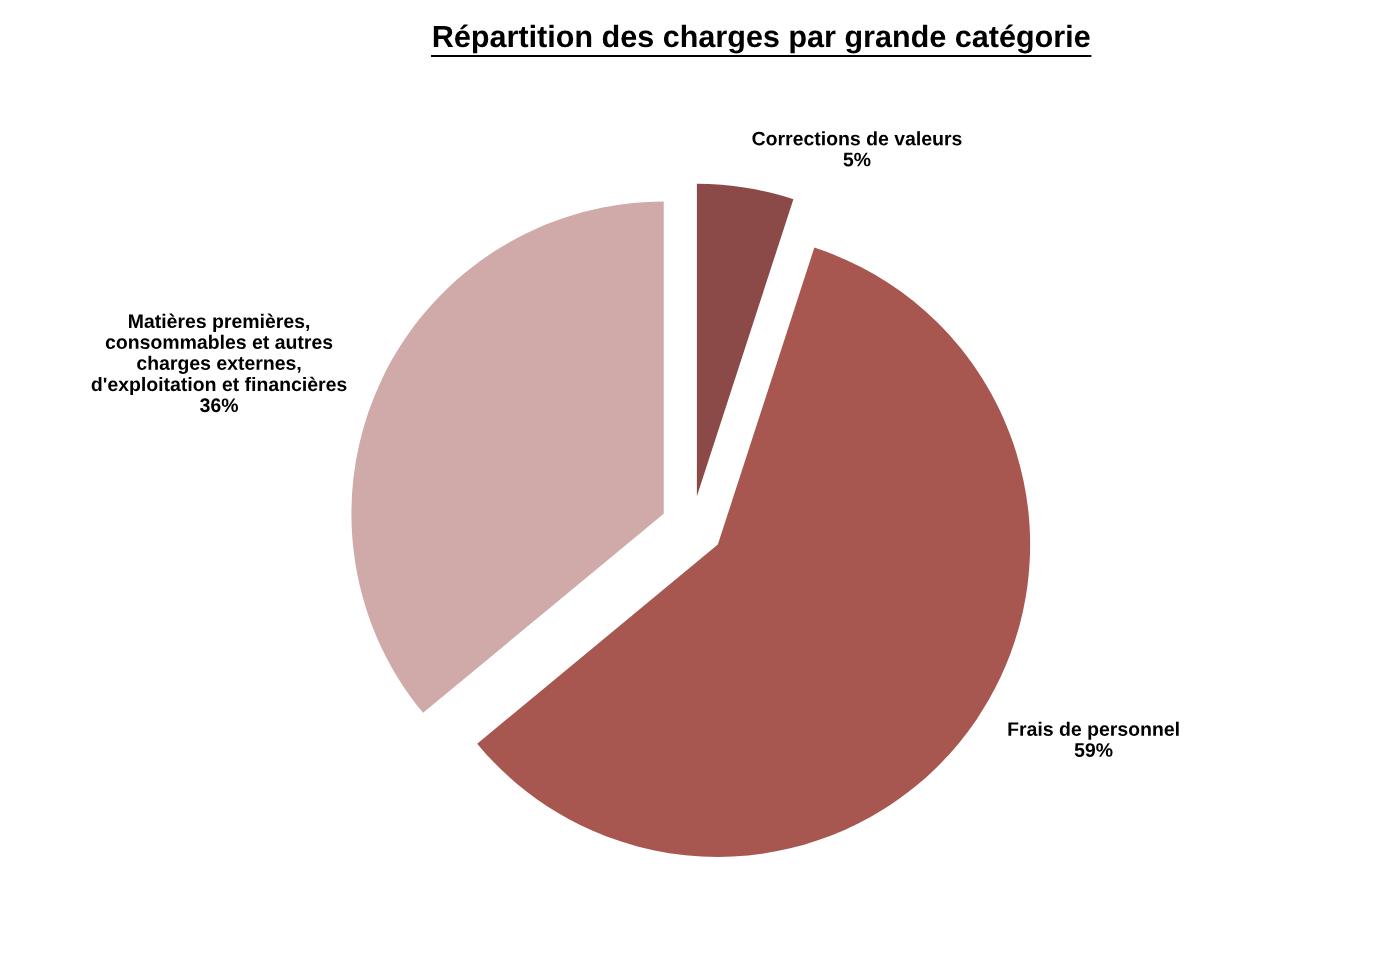 The image size is (1384, 976). I want to click on data-label: 36%, so click(219, 405).